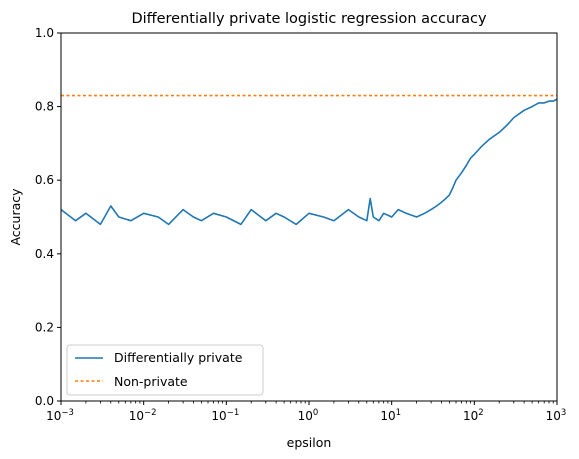 This screenshot has width=579, height=459. What do you see at coordinates (556, 415) in the screenshot?
I see `x-tick-label: 10³` at bounding box center [556, 415].